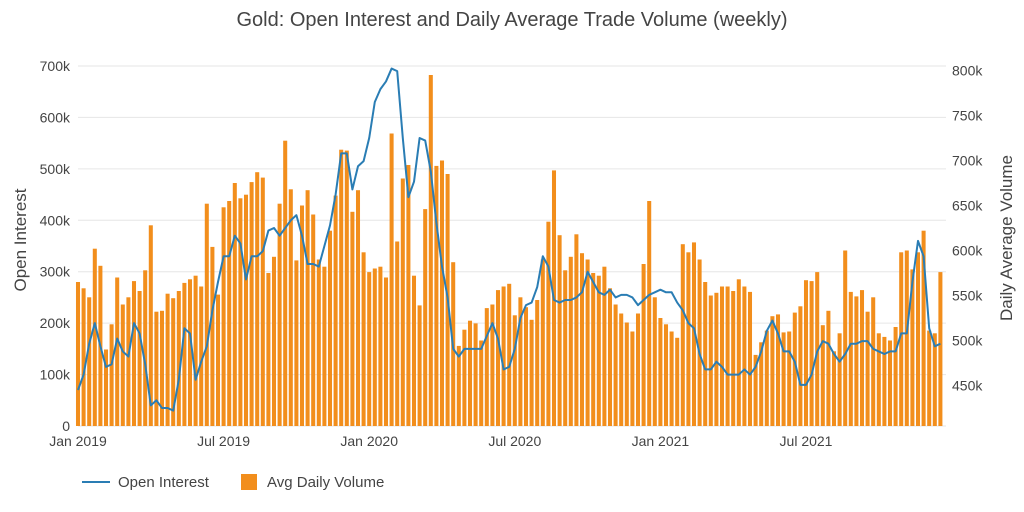  I want to click on left-tick-label: 700k, so click(55, 66).